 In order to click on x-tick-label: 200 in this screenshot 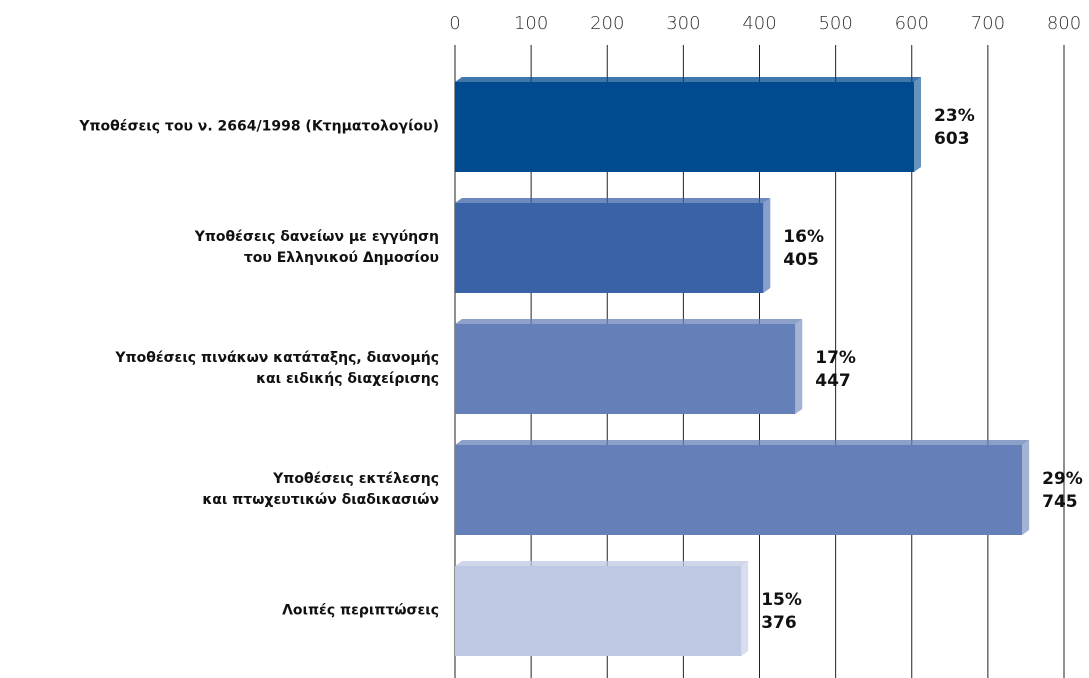, I will do `click(607, 23)`.